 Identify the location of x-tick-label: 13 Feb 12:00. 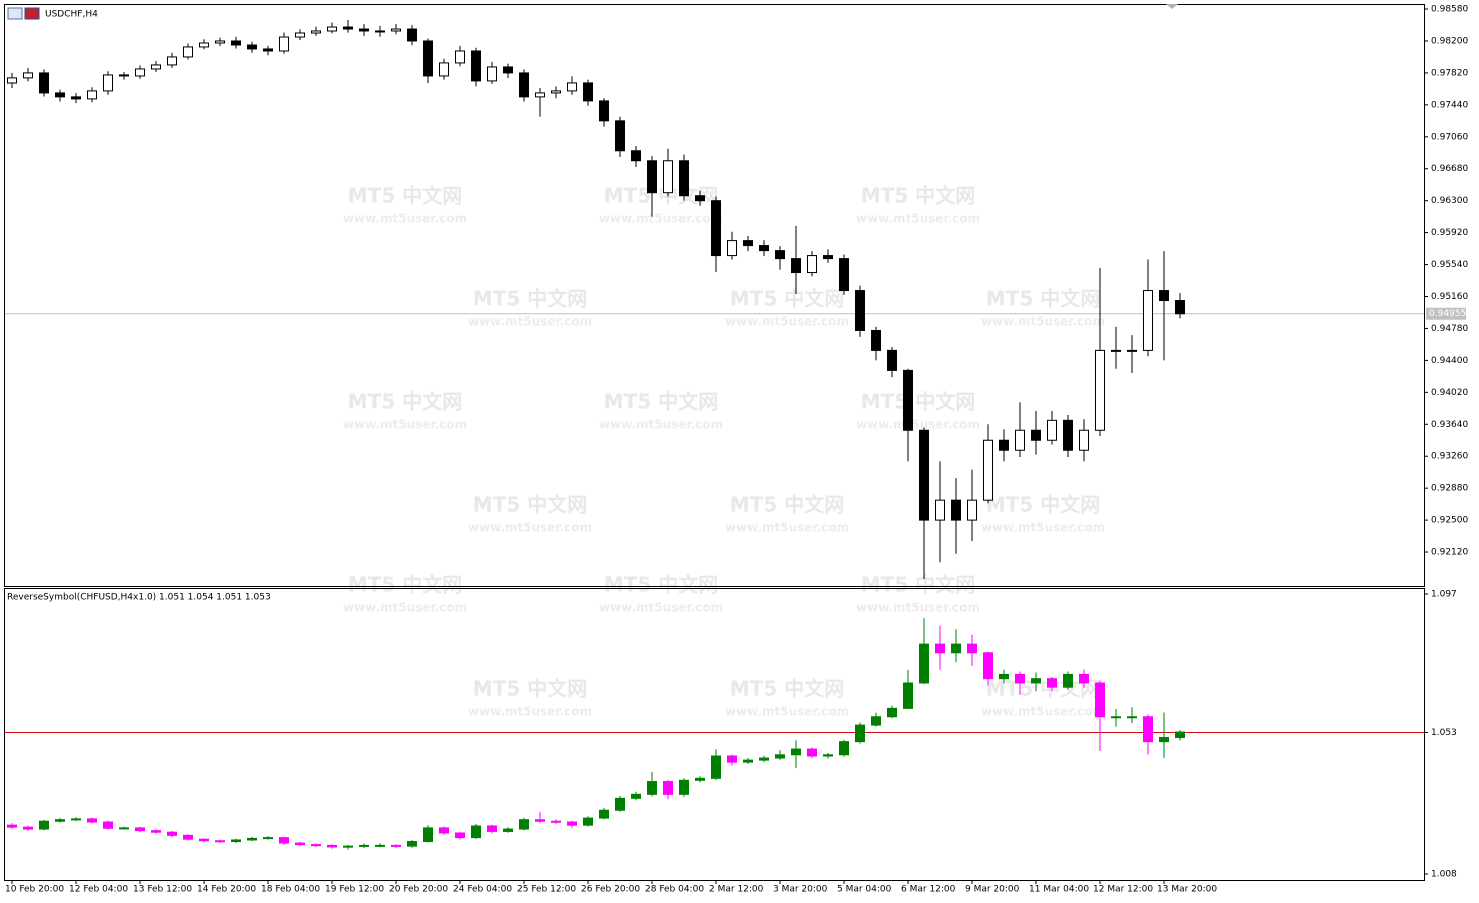
(162, 890).